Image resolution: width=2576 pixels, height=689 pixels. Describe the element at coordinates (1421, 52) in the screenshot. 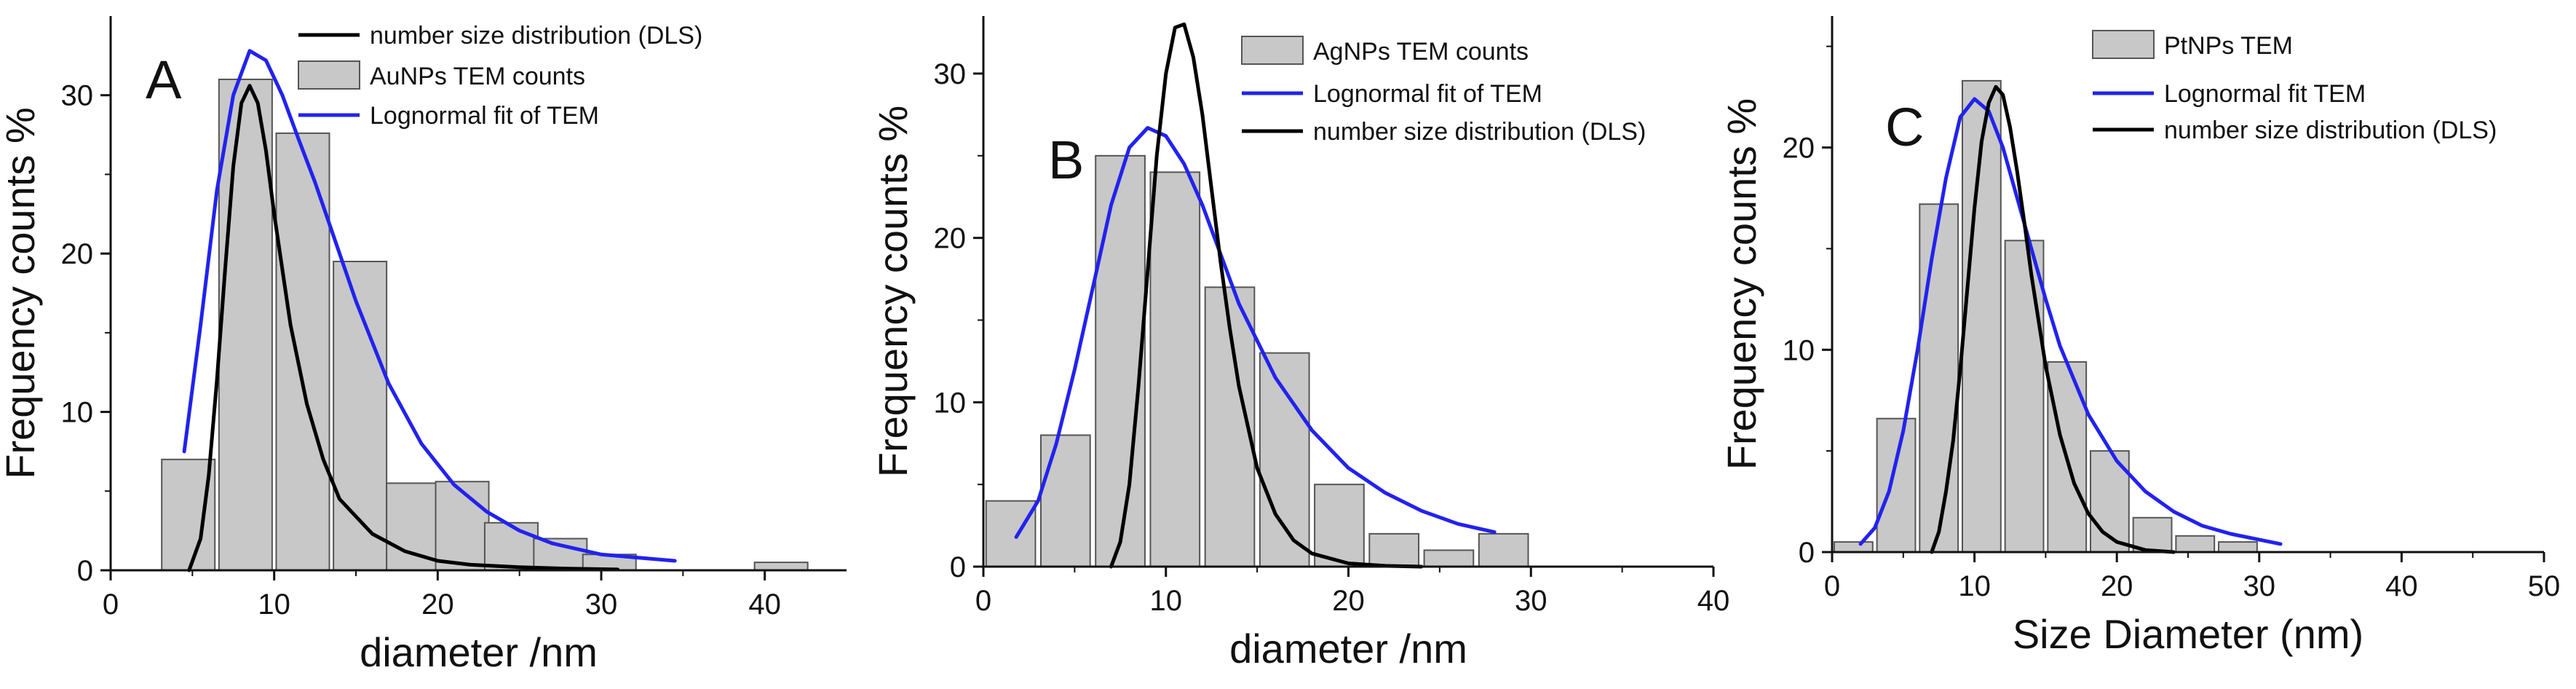

I see `legend-label: AgNPs TEM counts` at that location.